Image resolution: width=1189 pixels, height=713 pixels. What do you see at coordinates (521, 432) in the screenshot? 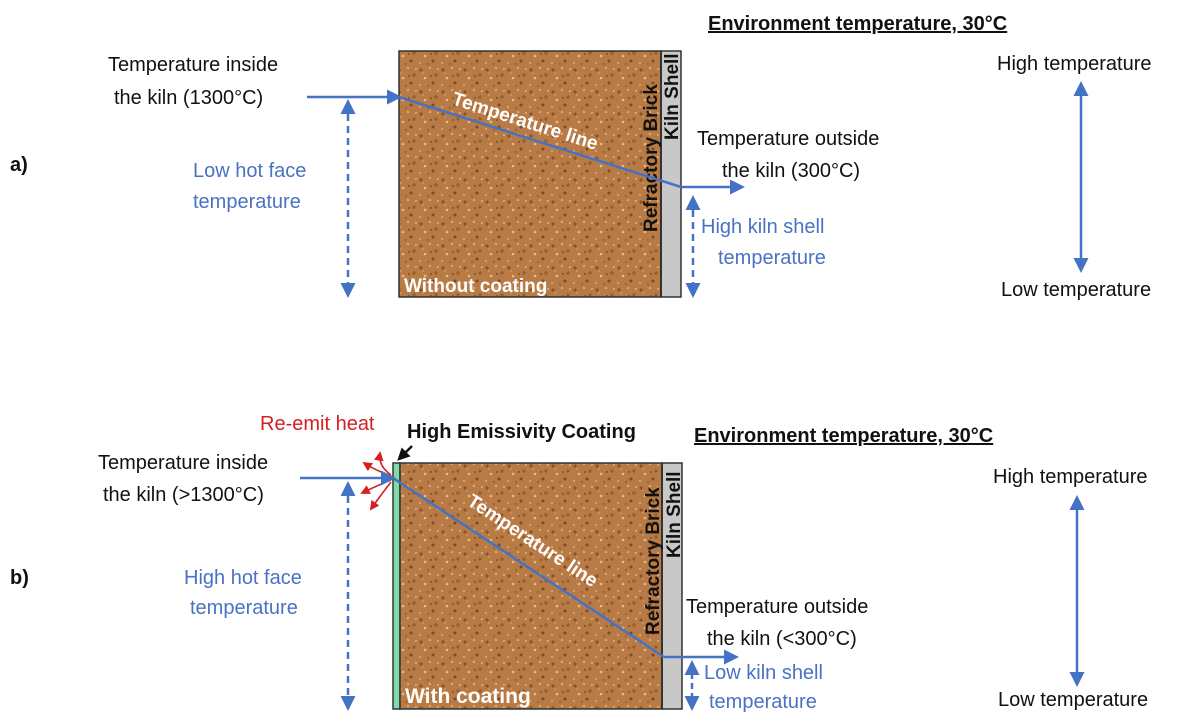
I see `panel-b-coating-name: High Emissivity Coating` at bounding box center [521, 432].